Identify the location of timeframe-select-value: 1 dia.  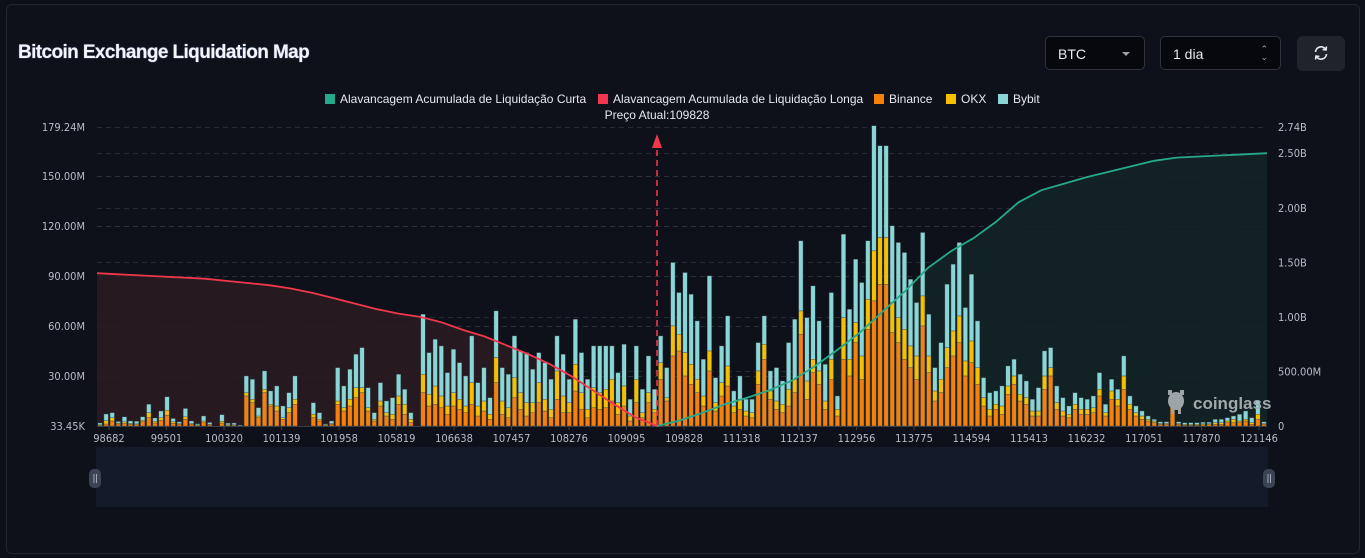
(1188, 54).